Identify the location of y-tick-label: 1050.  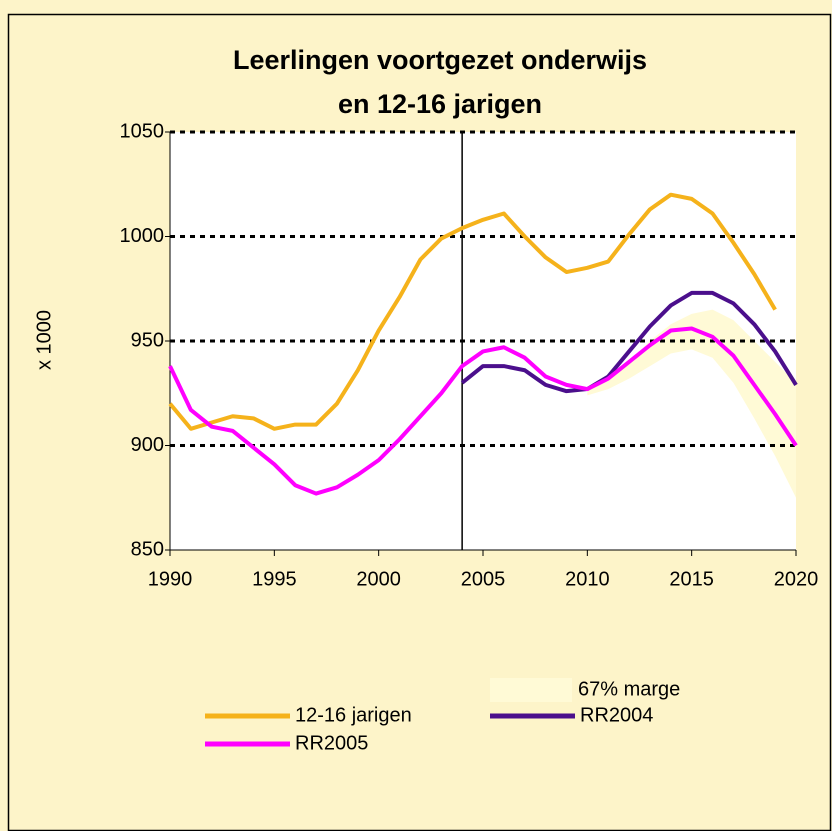
(142, 131).